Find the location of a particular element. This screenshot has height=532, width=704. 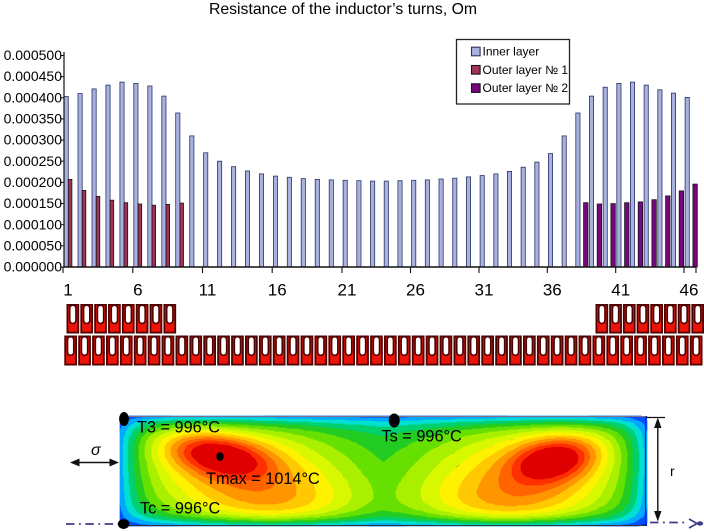

svg-text: 0.000050 is located at coordinates (33, 245).